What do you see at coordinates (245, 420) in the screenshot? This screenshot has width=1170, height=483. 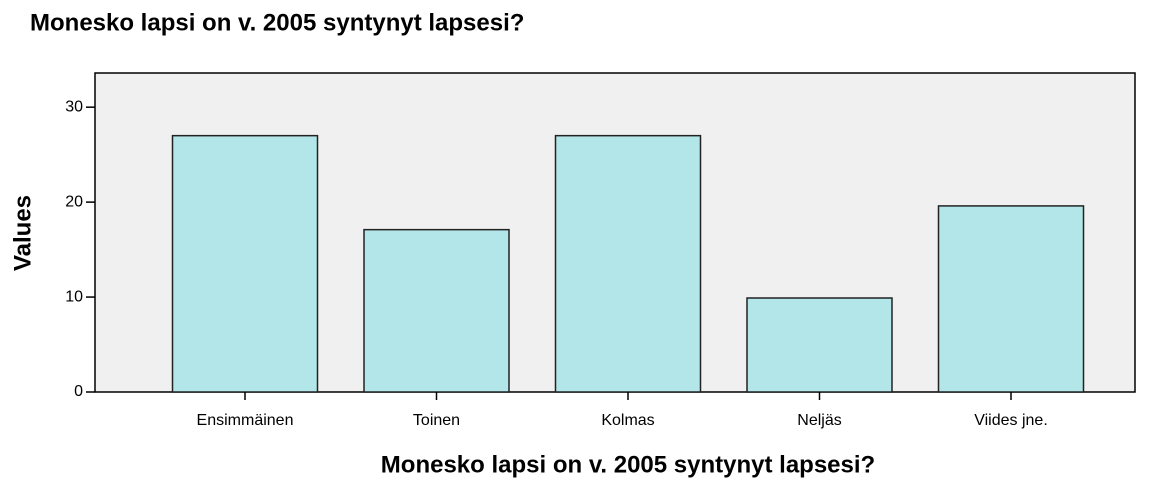 I see `x-tick-label: Ensimmäinen` at bounding box center [245, 420].